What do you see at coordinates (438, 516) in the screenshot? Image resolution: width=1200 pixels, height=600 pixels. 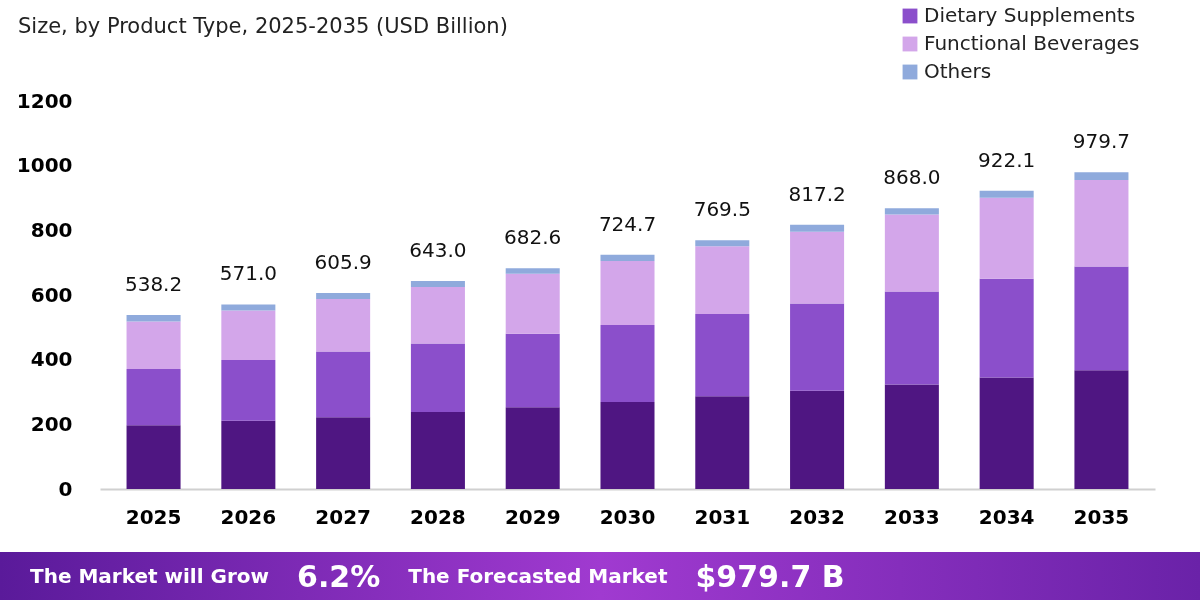 I see `x-tick-label: 2028` at bounding box center [438, 516].